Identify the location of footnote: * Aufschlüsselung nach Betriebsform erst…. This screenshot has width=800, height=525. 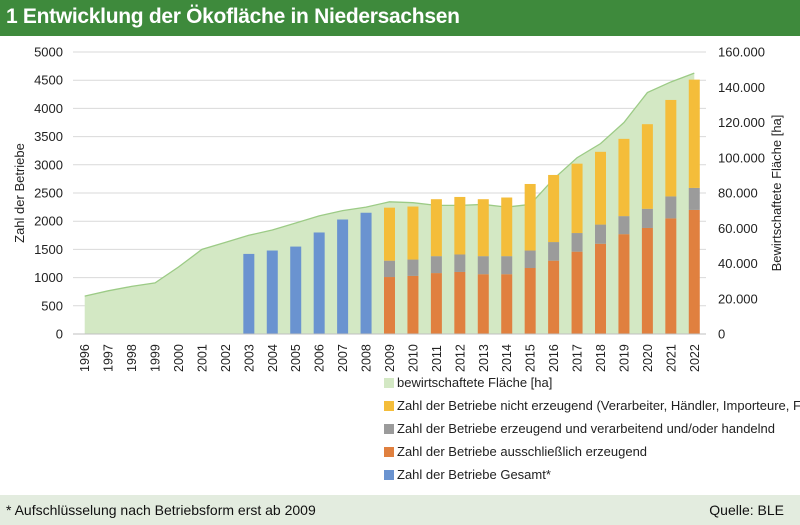
(161, 510).